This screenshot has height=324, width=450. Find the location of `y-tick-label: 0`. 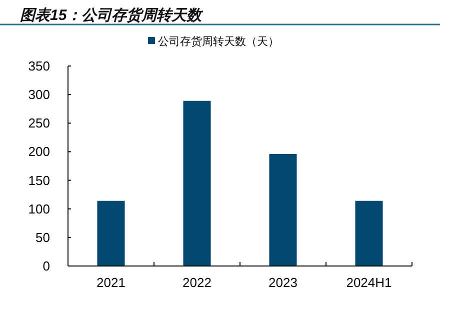

y-tick-label: 0 is located at coordinates (46, 266).